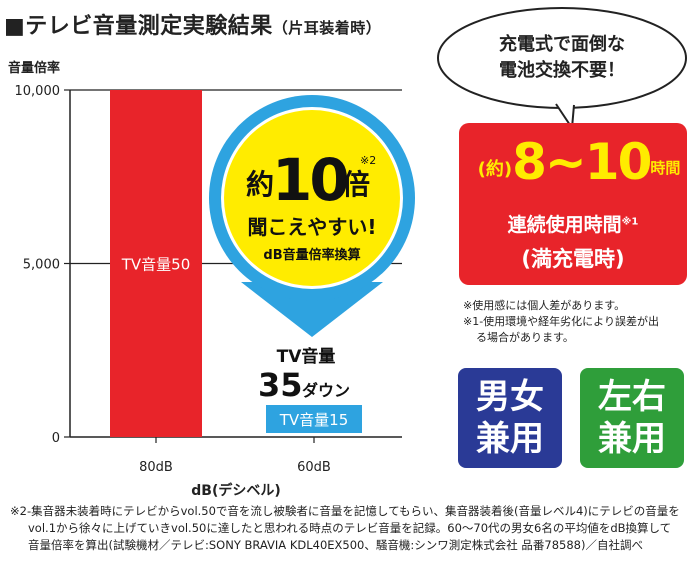 This screenshot has height=574, width=700. What do you see at coordinates (56, 438) in the screenshot?
I see `y-tick-label: 0` at bounding box center [56, 438].